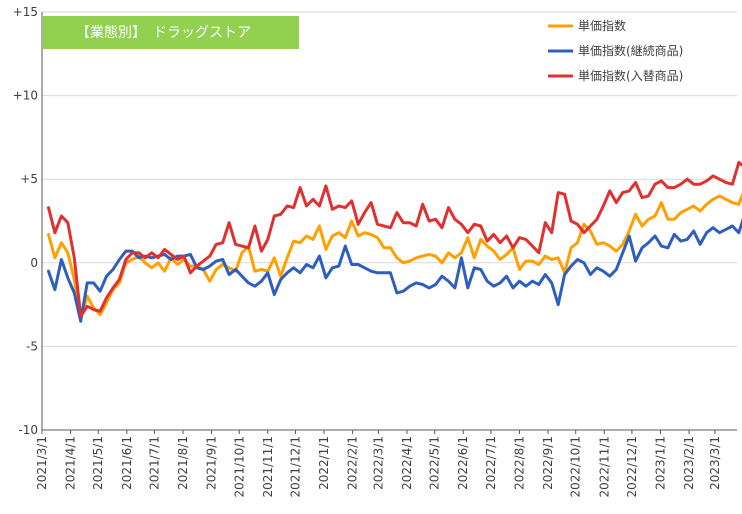 This screenshot has height=514, width=742. I want to click on x-tick-label: 2022/5/1, so click(435, 463).